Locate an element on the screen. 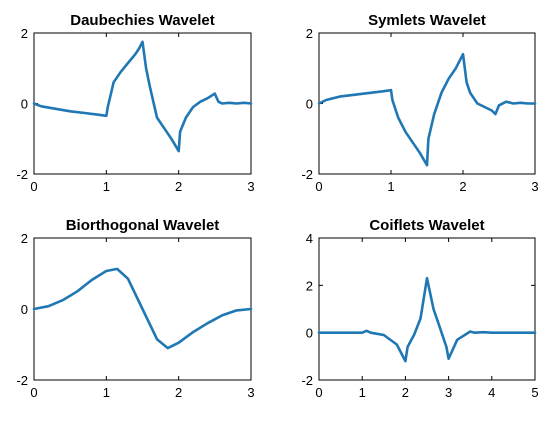 The width and height of the screenshot is (550, 421). x-tick-label: 5 is located at coordinates (534, 392).